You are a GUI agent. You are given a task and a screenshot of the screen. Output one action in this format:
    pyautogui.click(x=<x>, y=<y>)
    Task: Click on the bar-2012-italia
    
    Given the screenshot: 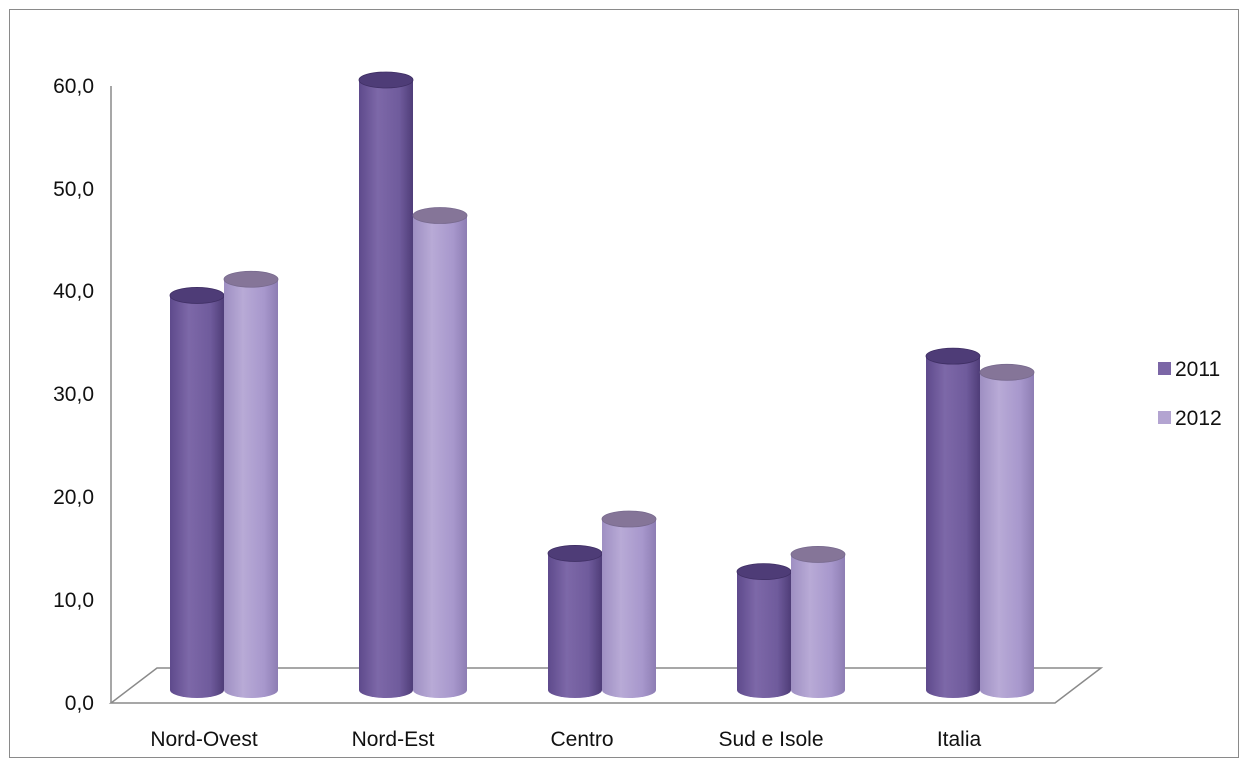 What is the action you would take?
    pyautogui.click(x=1007, y=530)
    